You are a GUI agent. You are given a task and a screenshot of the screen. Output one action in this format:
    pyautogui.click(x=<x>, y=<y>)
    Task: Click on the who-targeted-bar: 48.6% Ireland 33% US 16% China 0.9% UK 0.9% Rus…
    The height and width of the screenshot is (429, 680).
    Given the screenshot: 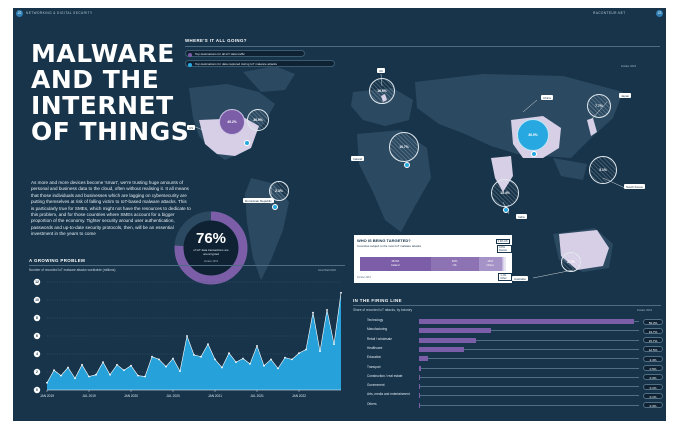 What is the action you would take?
    pyautogui.click(x=433, y=259)
    